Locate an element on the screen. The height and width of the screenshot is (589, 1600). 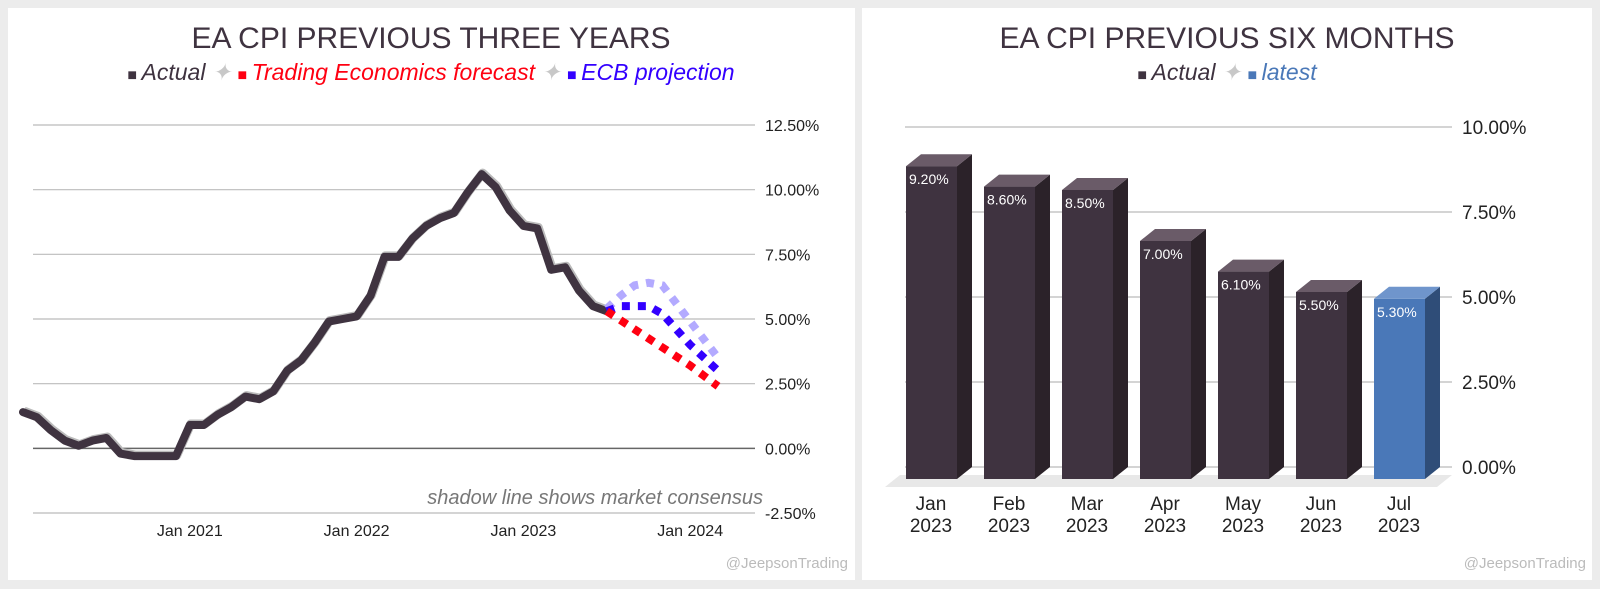
x-tick-label: Jan is located at coordinates (931, 504).